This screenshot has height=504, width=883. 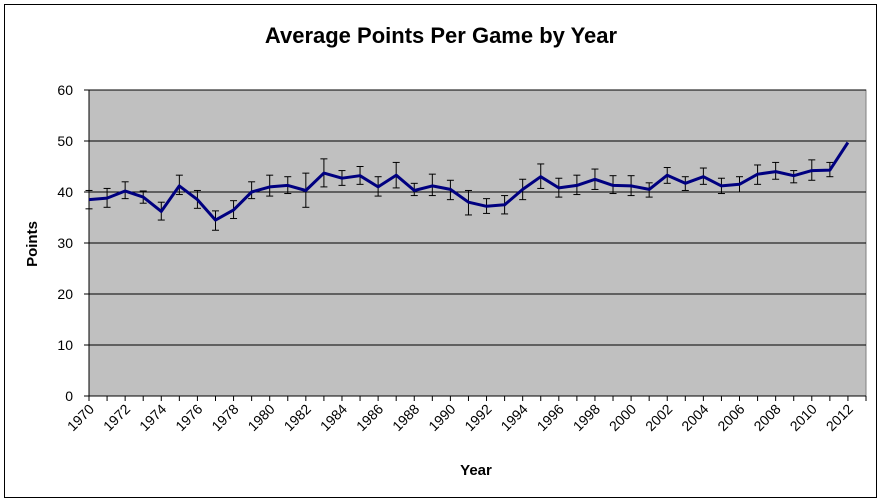 I want to click on x-tick-label: 2004, so click(x=694, y=417).